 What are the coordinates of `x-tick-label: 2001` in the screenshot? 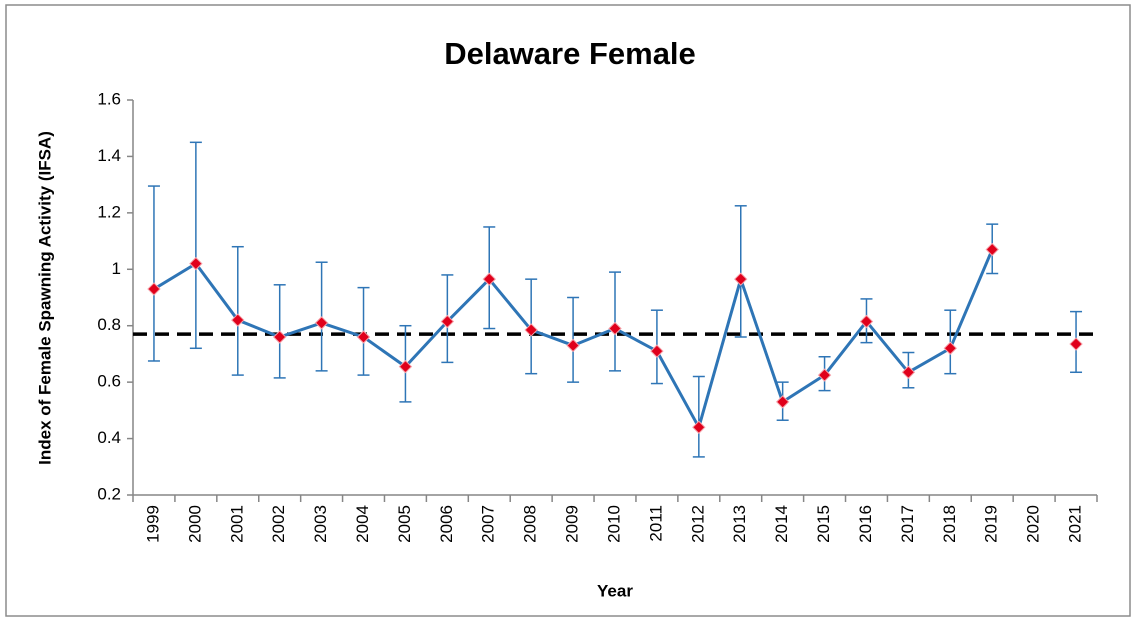 It's located at (236, 524).